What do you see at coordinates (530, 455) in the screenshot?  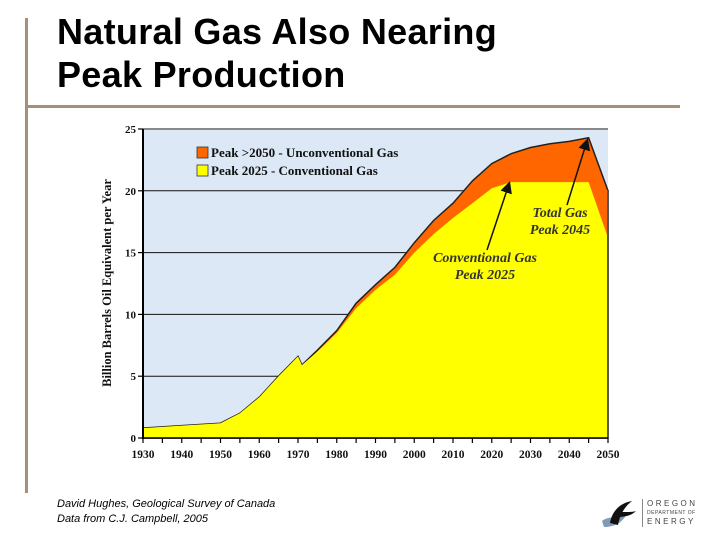 I see `x-tick-label: 2030` at bounding box center [530, 455].